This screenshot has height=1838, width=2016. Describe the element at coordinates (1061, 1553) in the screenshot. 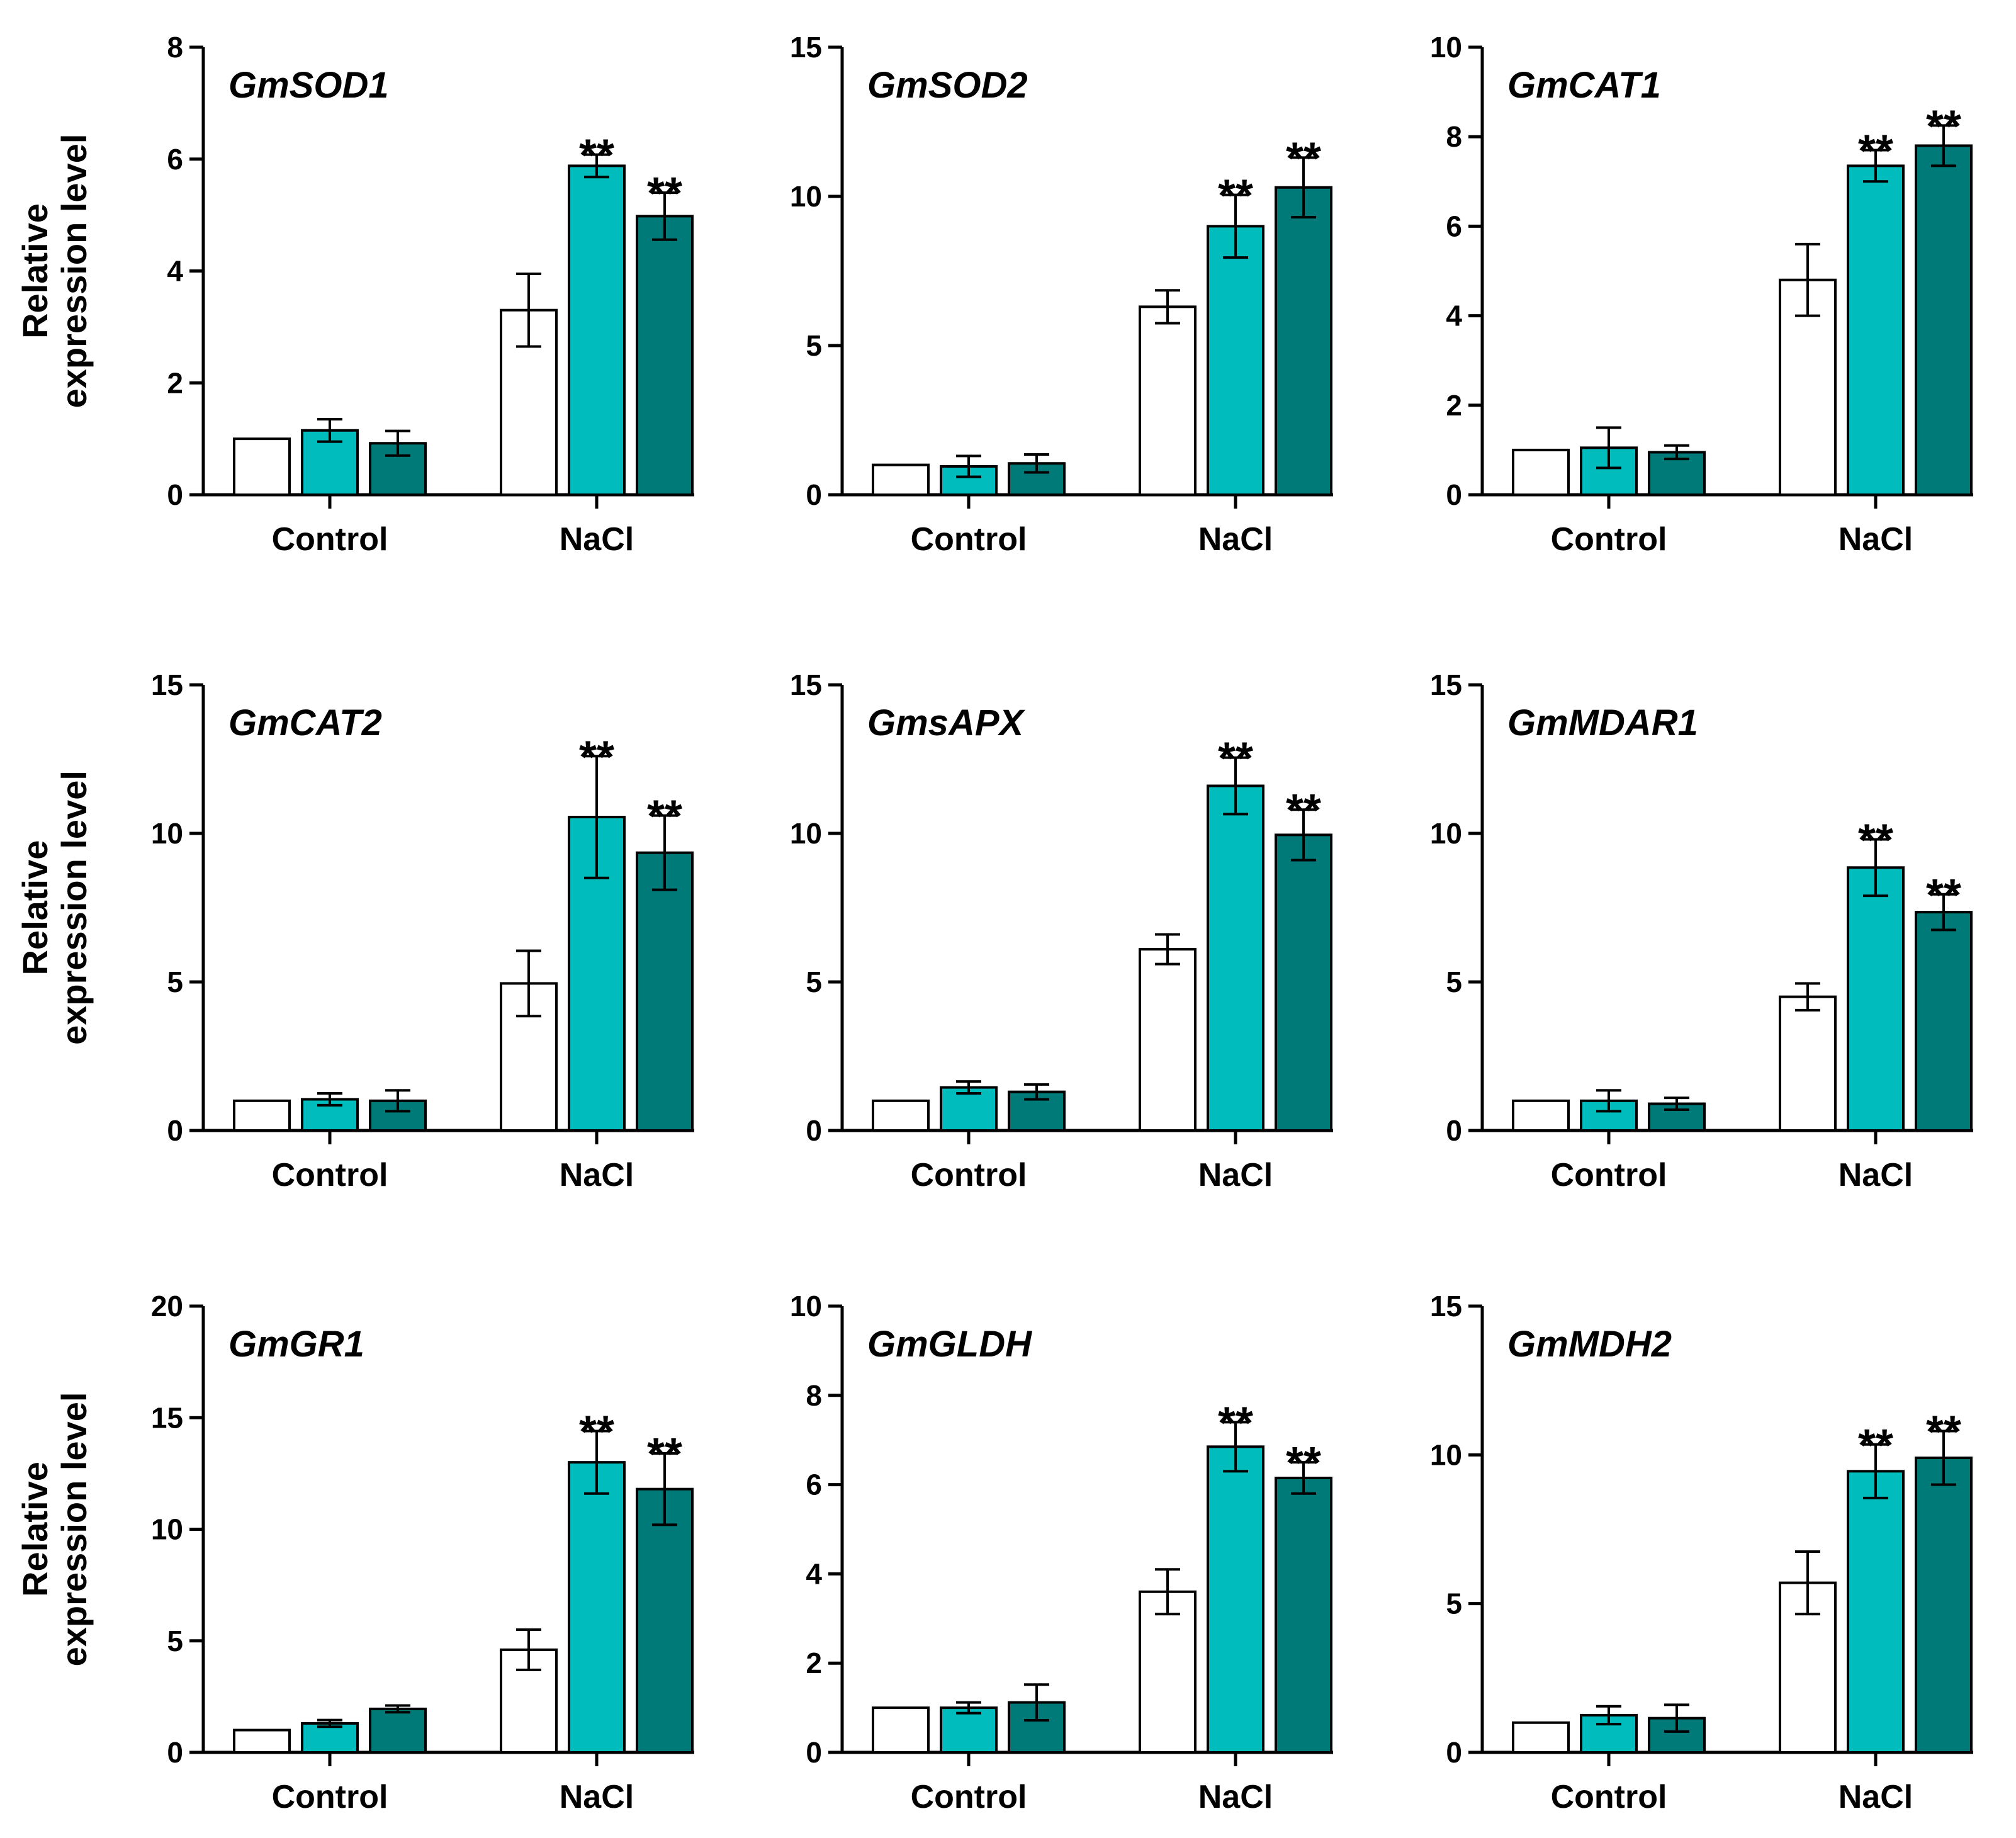

I see `chart-panel-GmGLDH: 0 2 4 6 8 10 Control NaCl GmGLDH ** **` at that location.